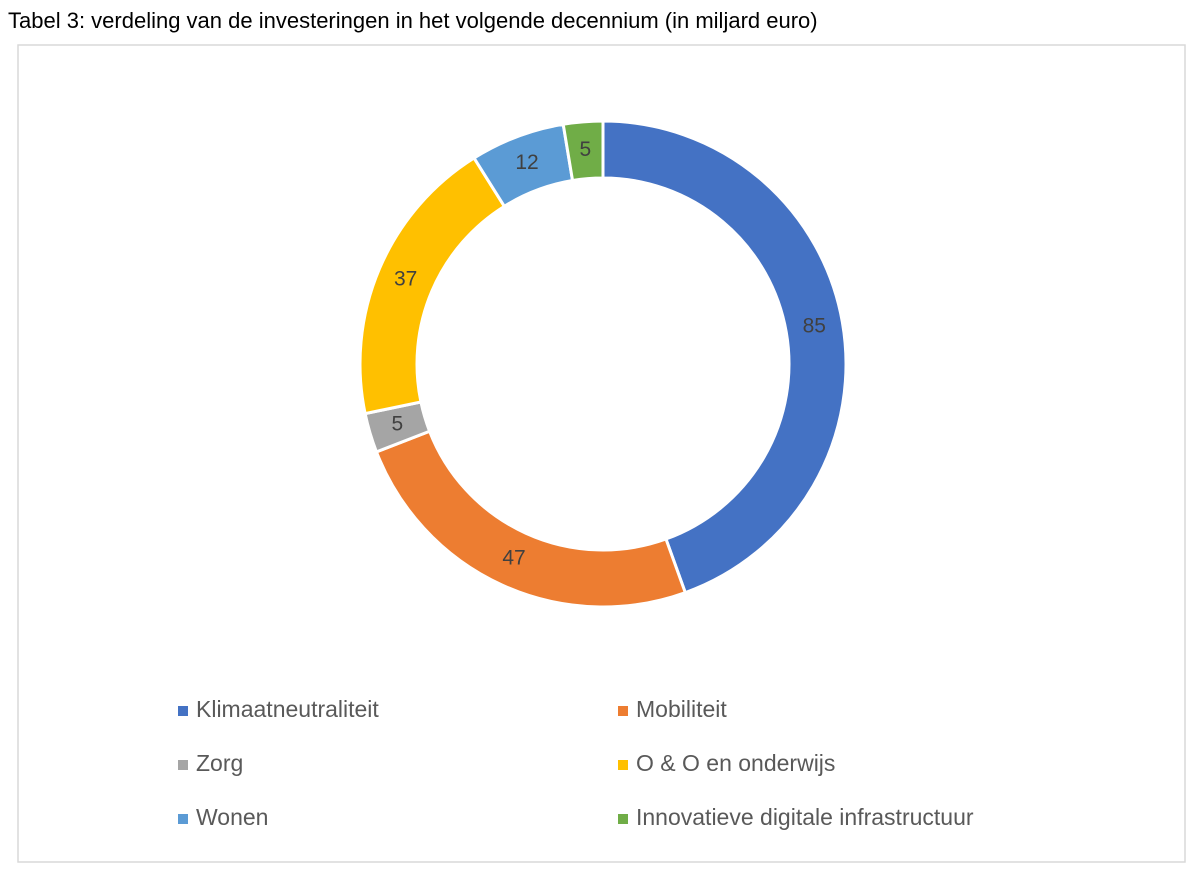  What do you see at coordinates (805, 817) in the screenshot?
I see `legend-label: Innovatieve digitale infrastructuur` at bounding box center [805, 817].